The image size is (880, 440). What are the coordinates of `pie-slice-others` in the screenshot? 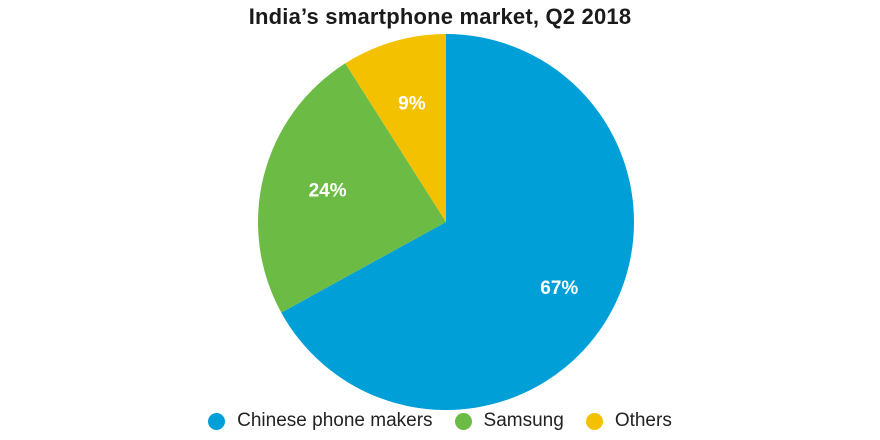 It's located at (395, 128).